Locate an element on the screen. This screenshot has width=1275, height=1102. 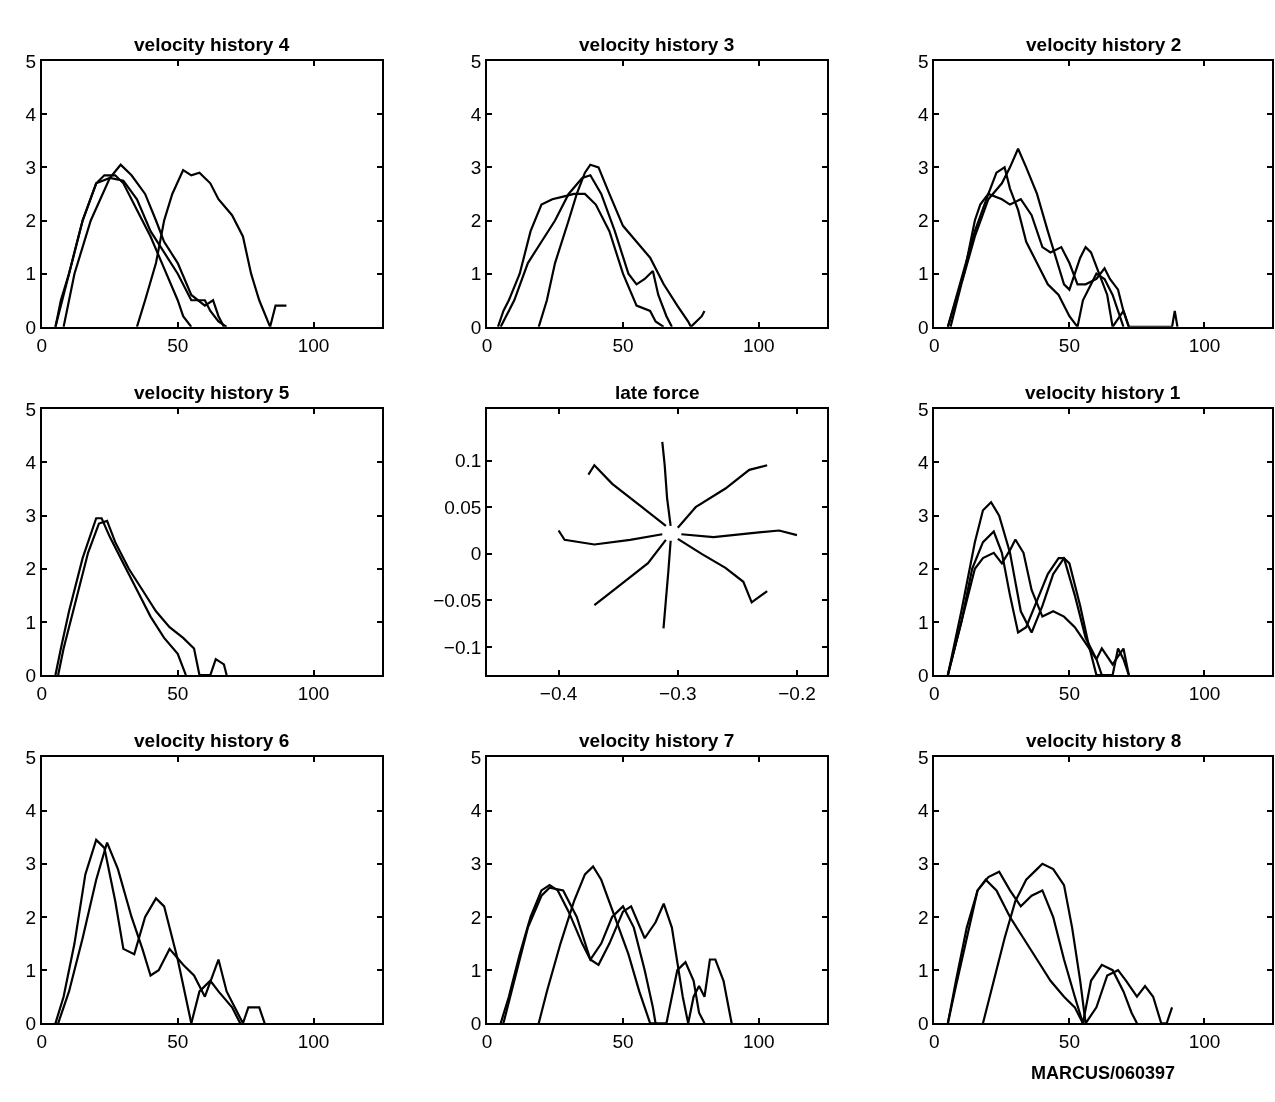
chart-title: velocity history 8 is located at coordinates (1104, 740).